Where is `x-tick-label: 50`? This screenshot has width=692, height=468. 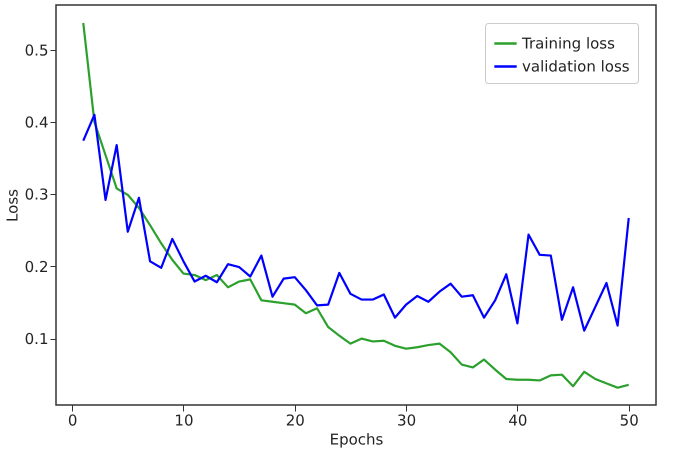
x-tick-label: 50 is located at coordinates (629, 421).